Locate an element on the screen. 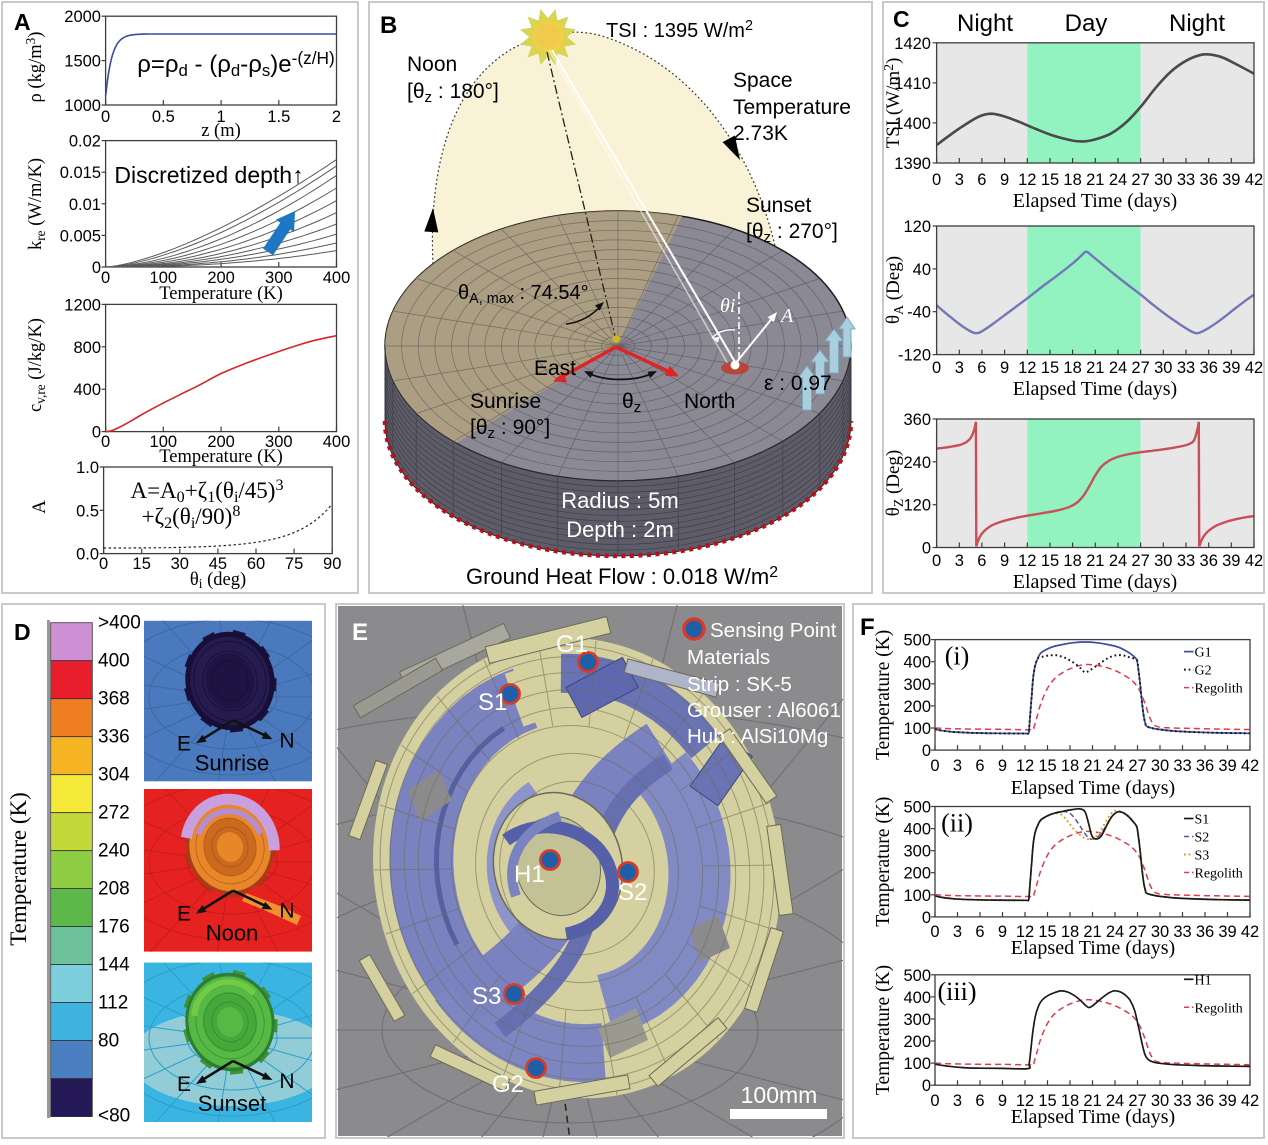  svg-text: 368 is located at coordinates (114, 699).